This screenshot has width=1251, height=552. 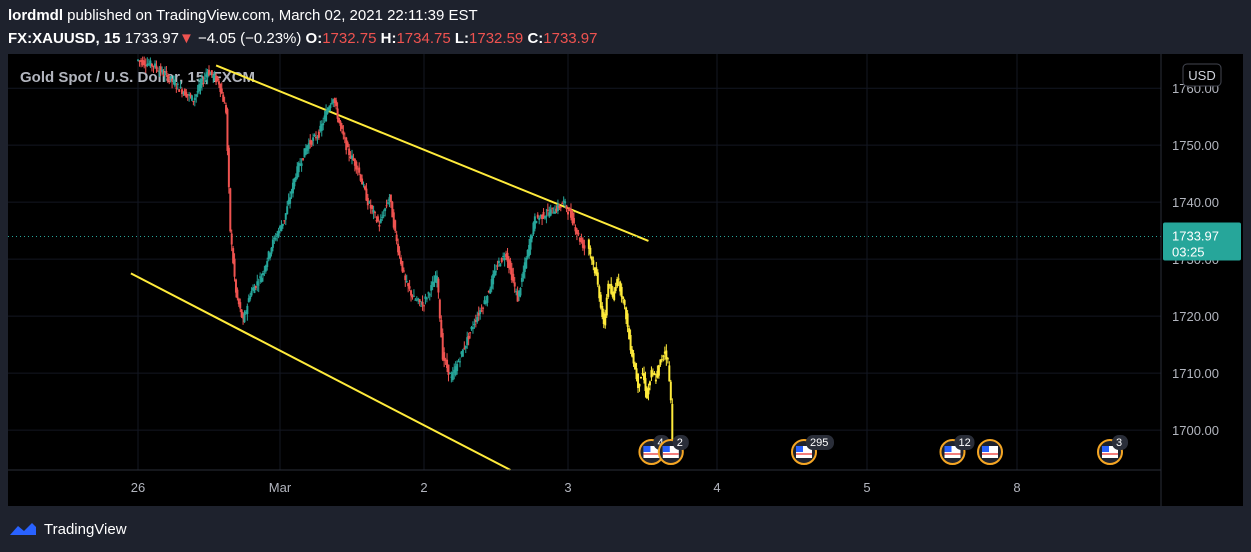 I want to click on chart-title: Gold Spot / U.S. Dollar, 15, FXCM, so click(x=137, y=77).